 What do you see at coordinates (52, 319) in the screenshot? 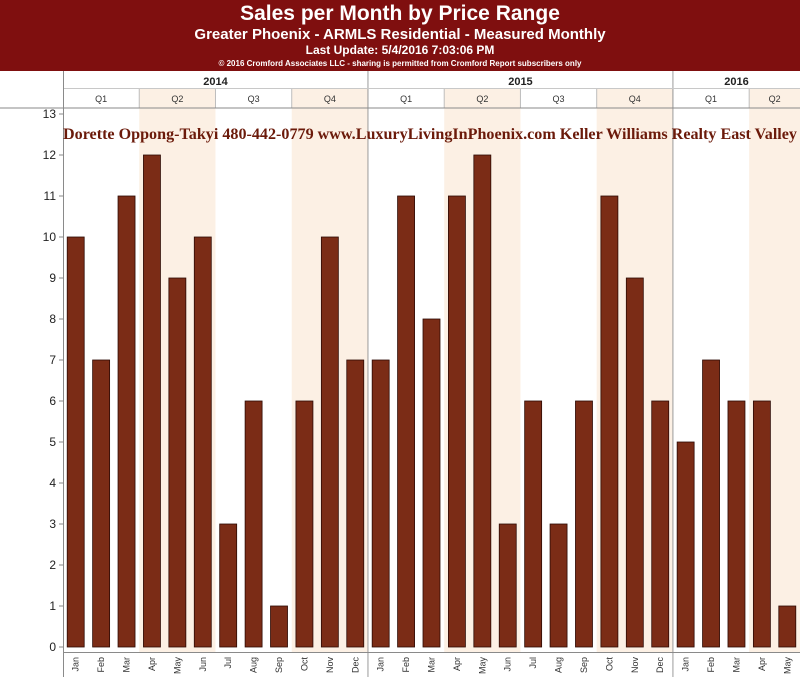
I see `y-tick-label: 8` at bounding box center [52, 319].